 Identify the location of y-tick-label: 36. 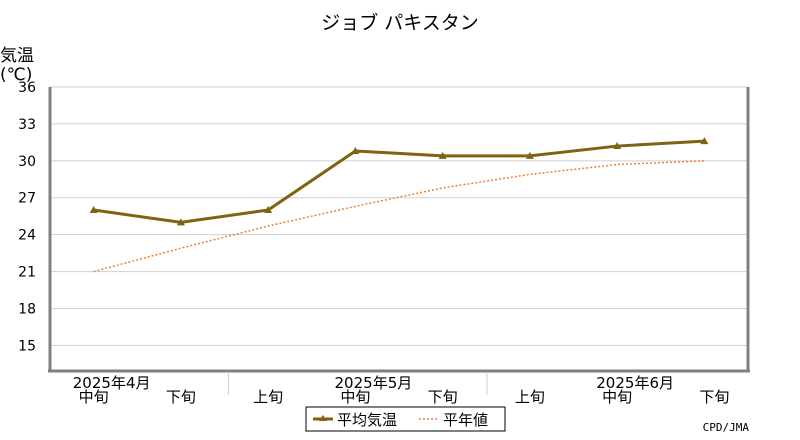
(27, 88).